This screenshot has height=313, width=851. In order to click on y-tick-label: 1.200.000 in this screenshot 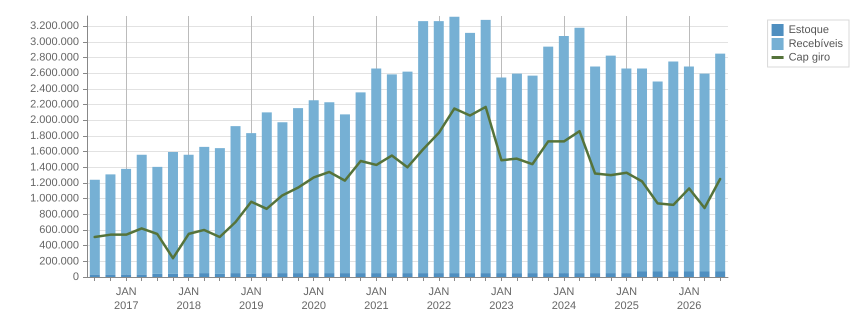, I will do `click(54, 182)`.